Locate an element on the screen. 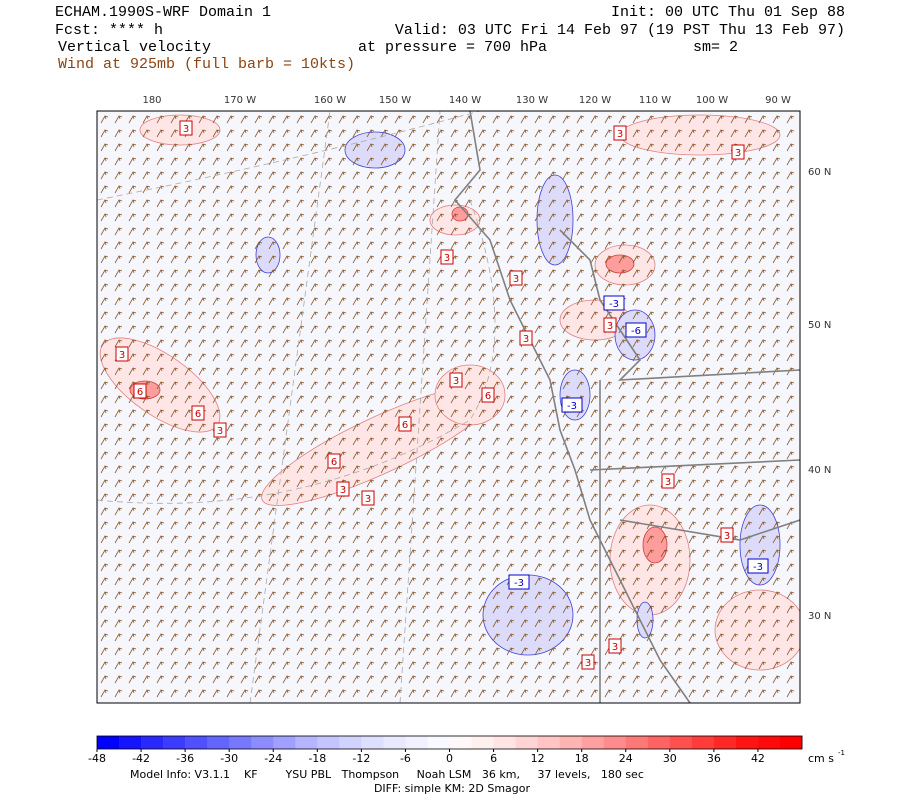 The width and height of the screenshot is (900, 800). longitude-label: 160 W is located at coordinates (330, 100).